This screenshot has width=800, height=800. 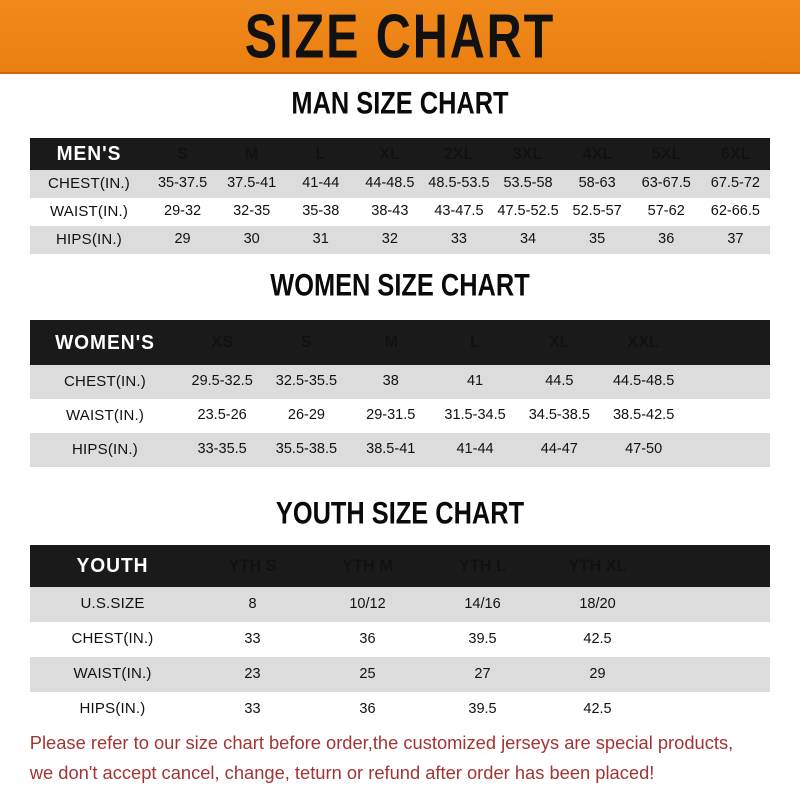 What do you see at coordinates (666, 183) in the screenshot?
I see `table-cell: 63-67.5` at bounding box center [666, 183].